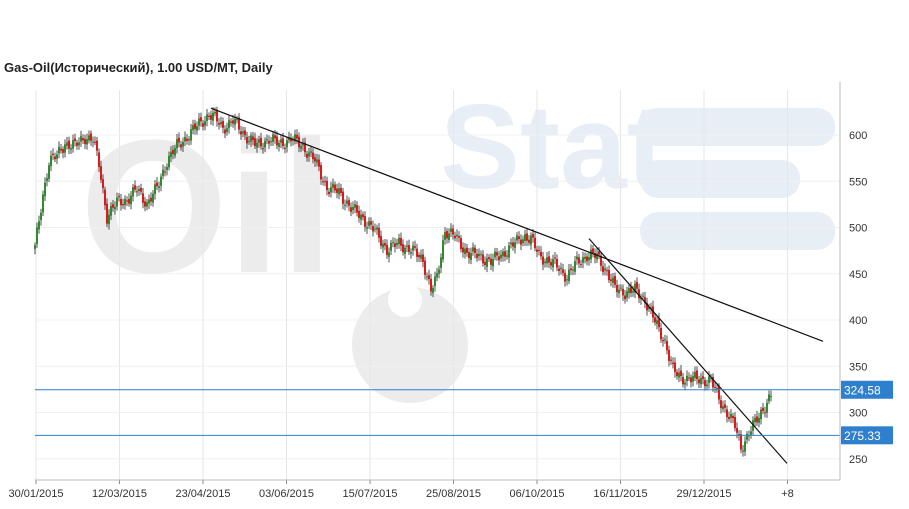  Describe the element at coordinates (720, 179) in the screenshot. I see `watermark-bar` at that location.